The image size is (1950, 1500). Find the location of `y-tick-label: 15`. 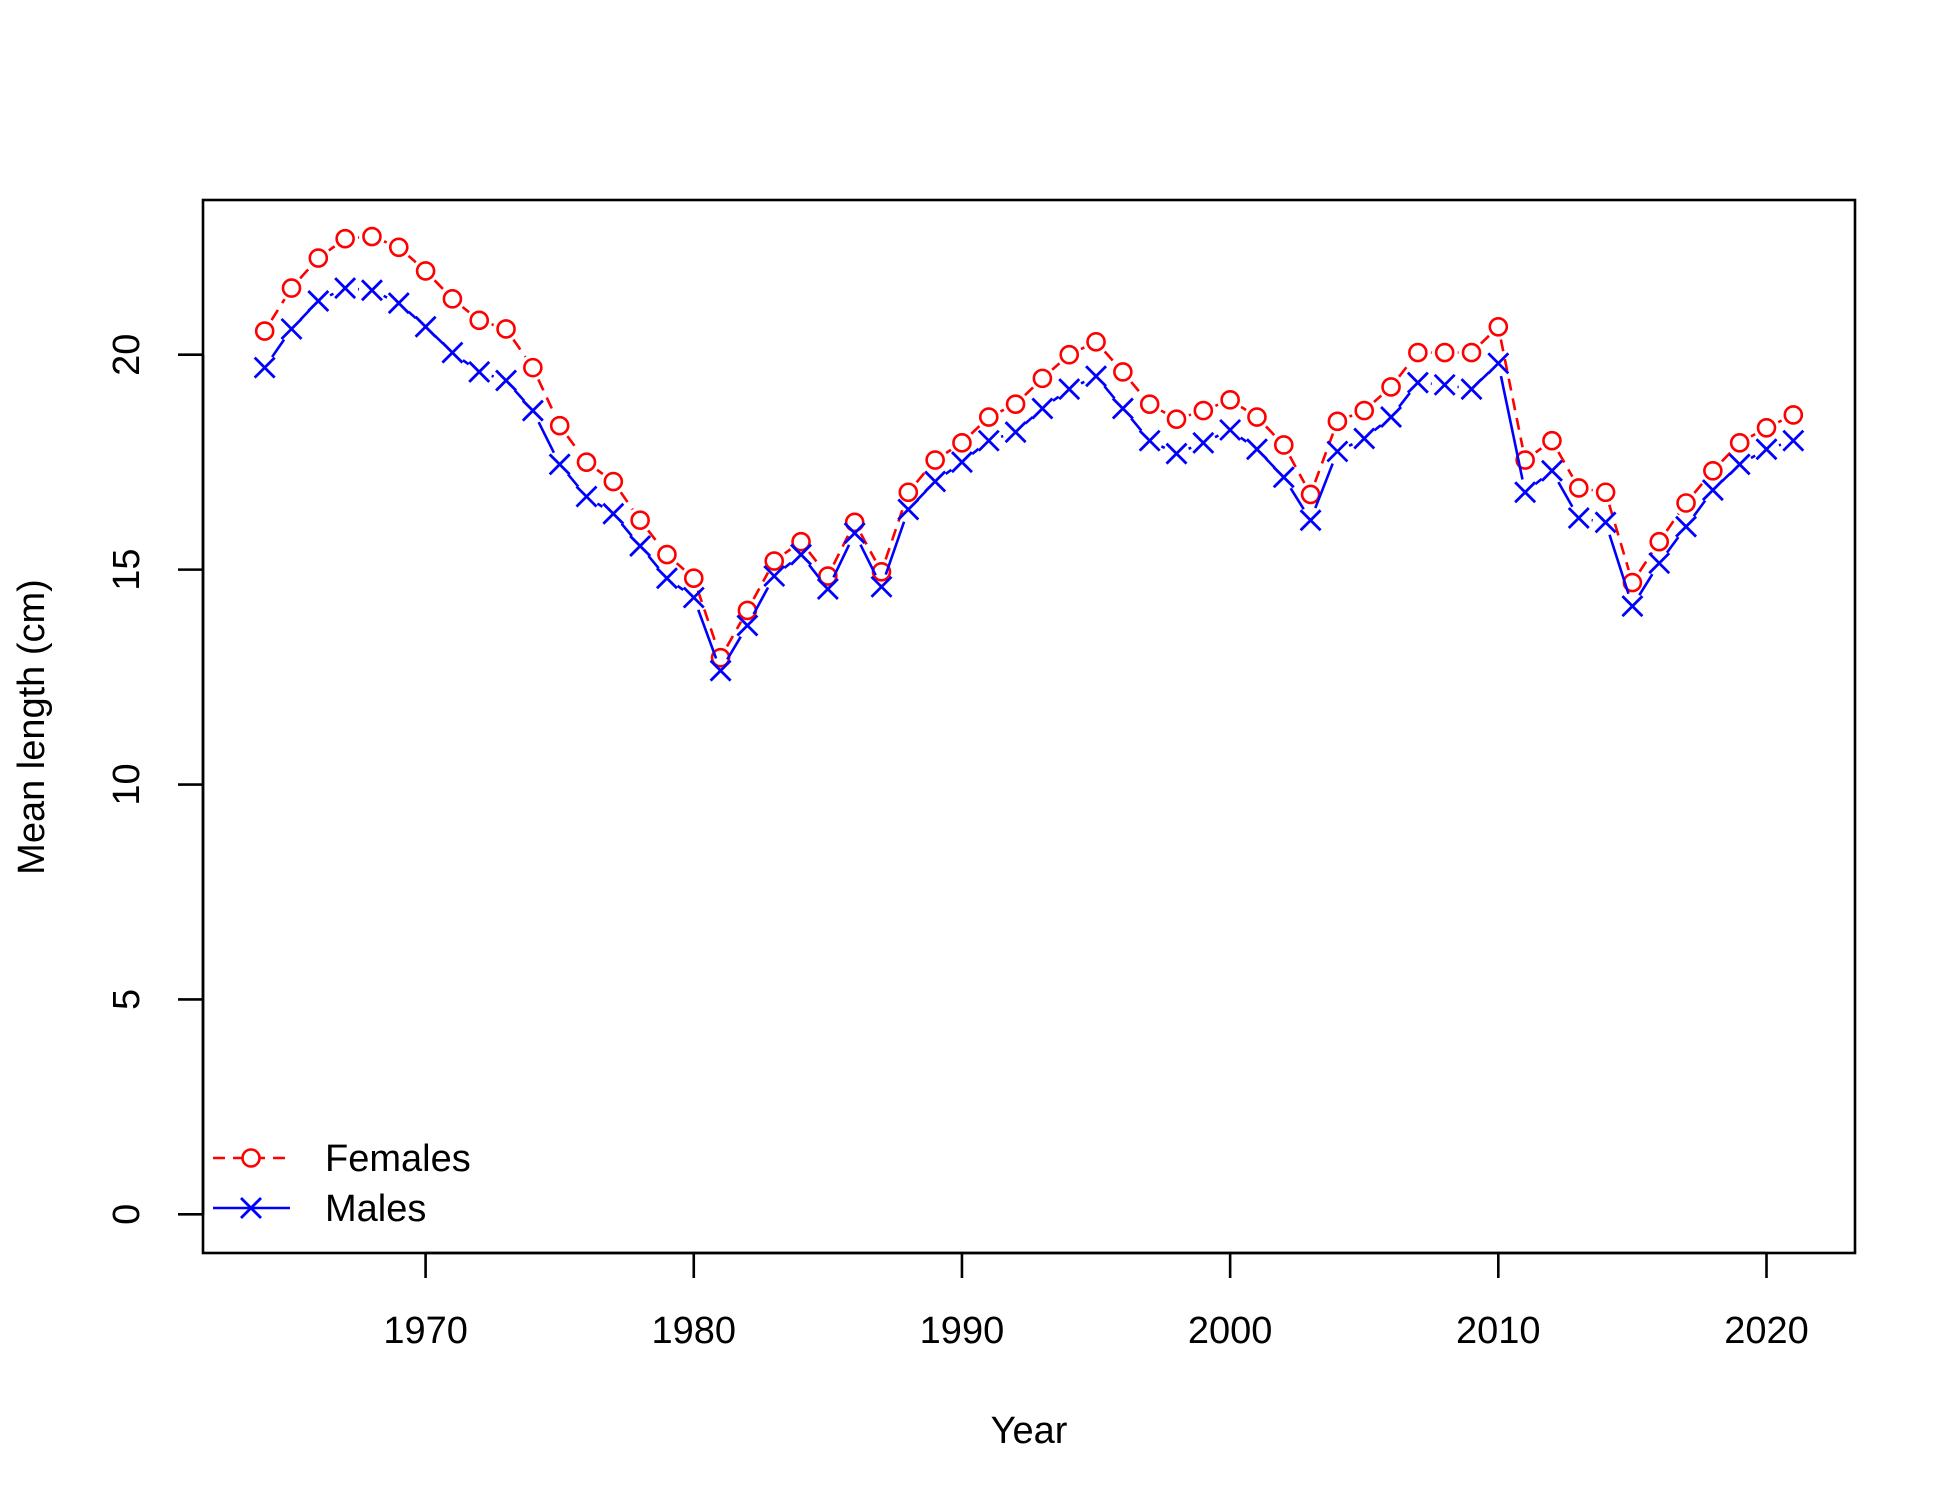

y-tick-label: 15 is located at coordinates (127, 569).